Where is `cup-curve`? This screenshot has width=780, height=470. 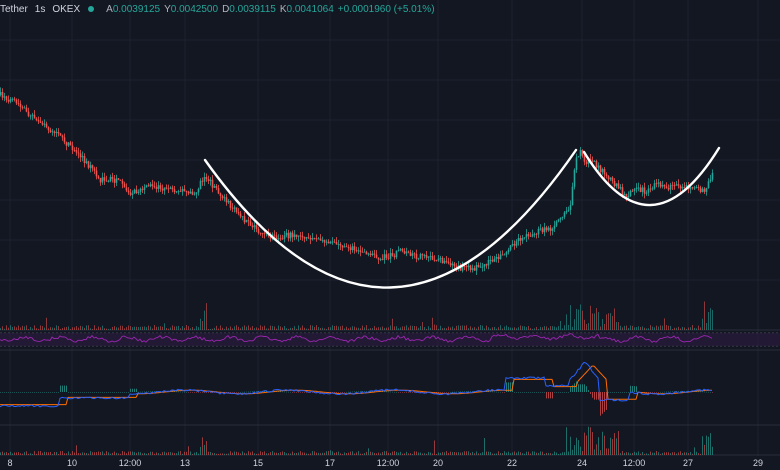 cup-curve is located at coordinates (390, 218).